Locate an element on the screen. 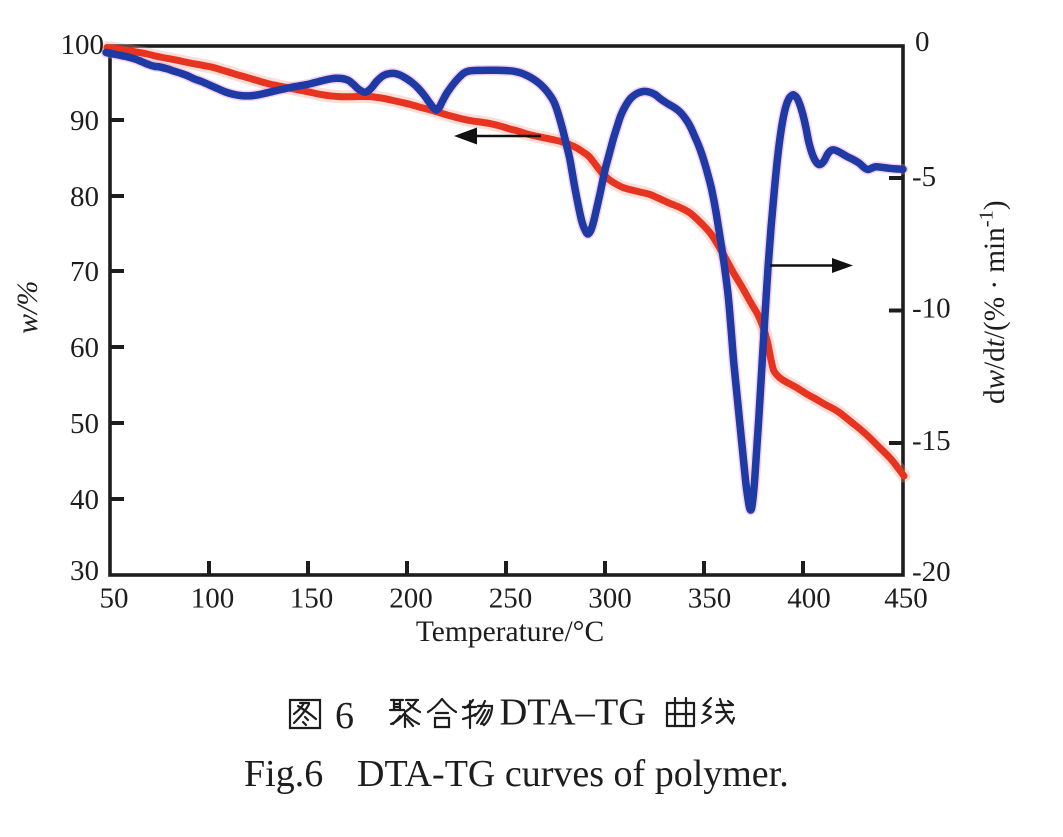 Image resolution: width=1063 pixels, height=837 pixels. svg-text: 0 is located at coordinates (922, 42).